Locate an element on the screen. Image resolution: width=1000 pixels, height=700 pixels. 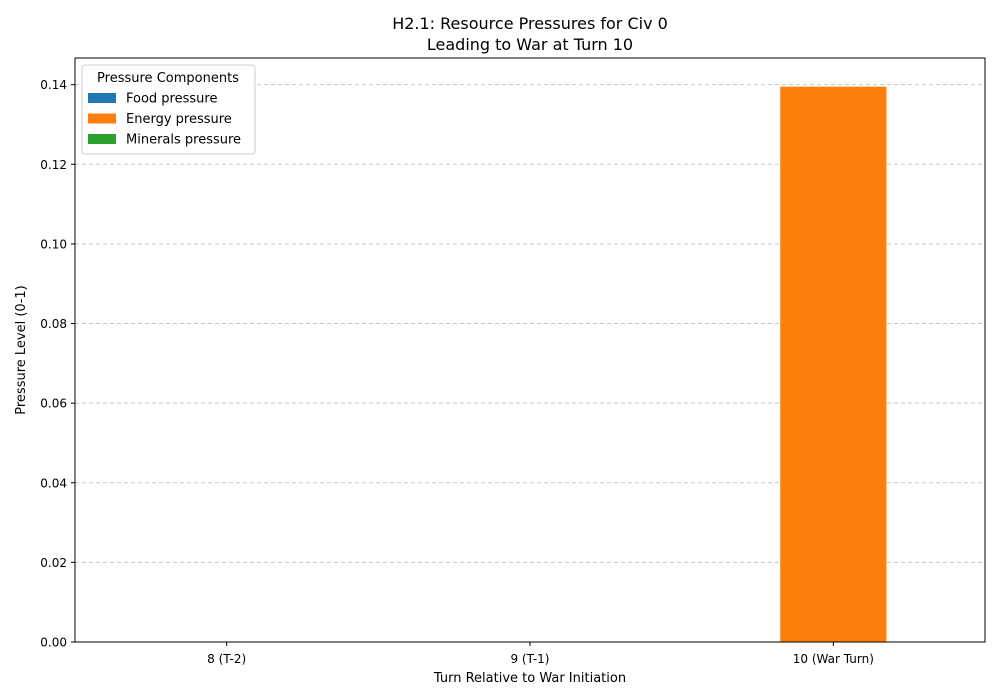
y-tick-label: 0.10 is located at coordinates (53, 244).